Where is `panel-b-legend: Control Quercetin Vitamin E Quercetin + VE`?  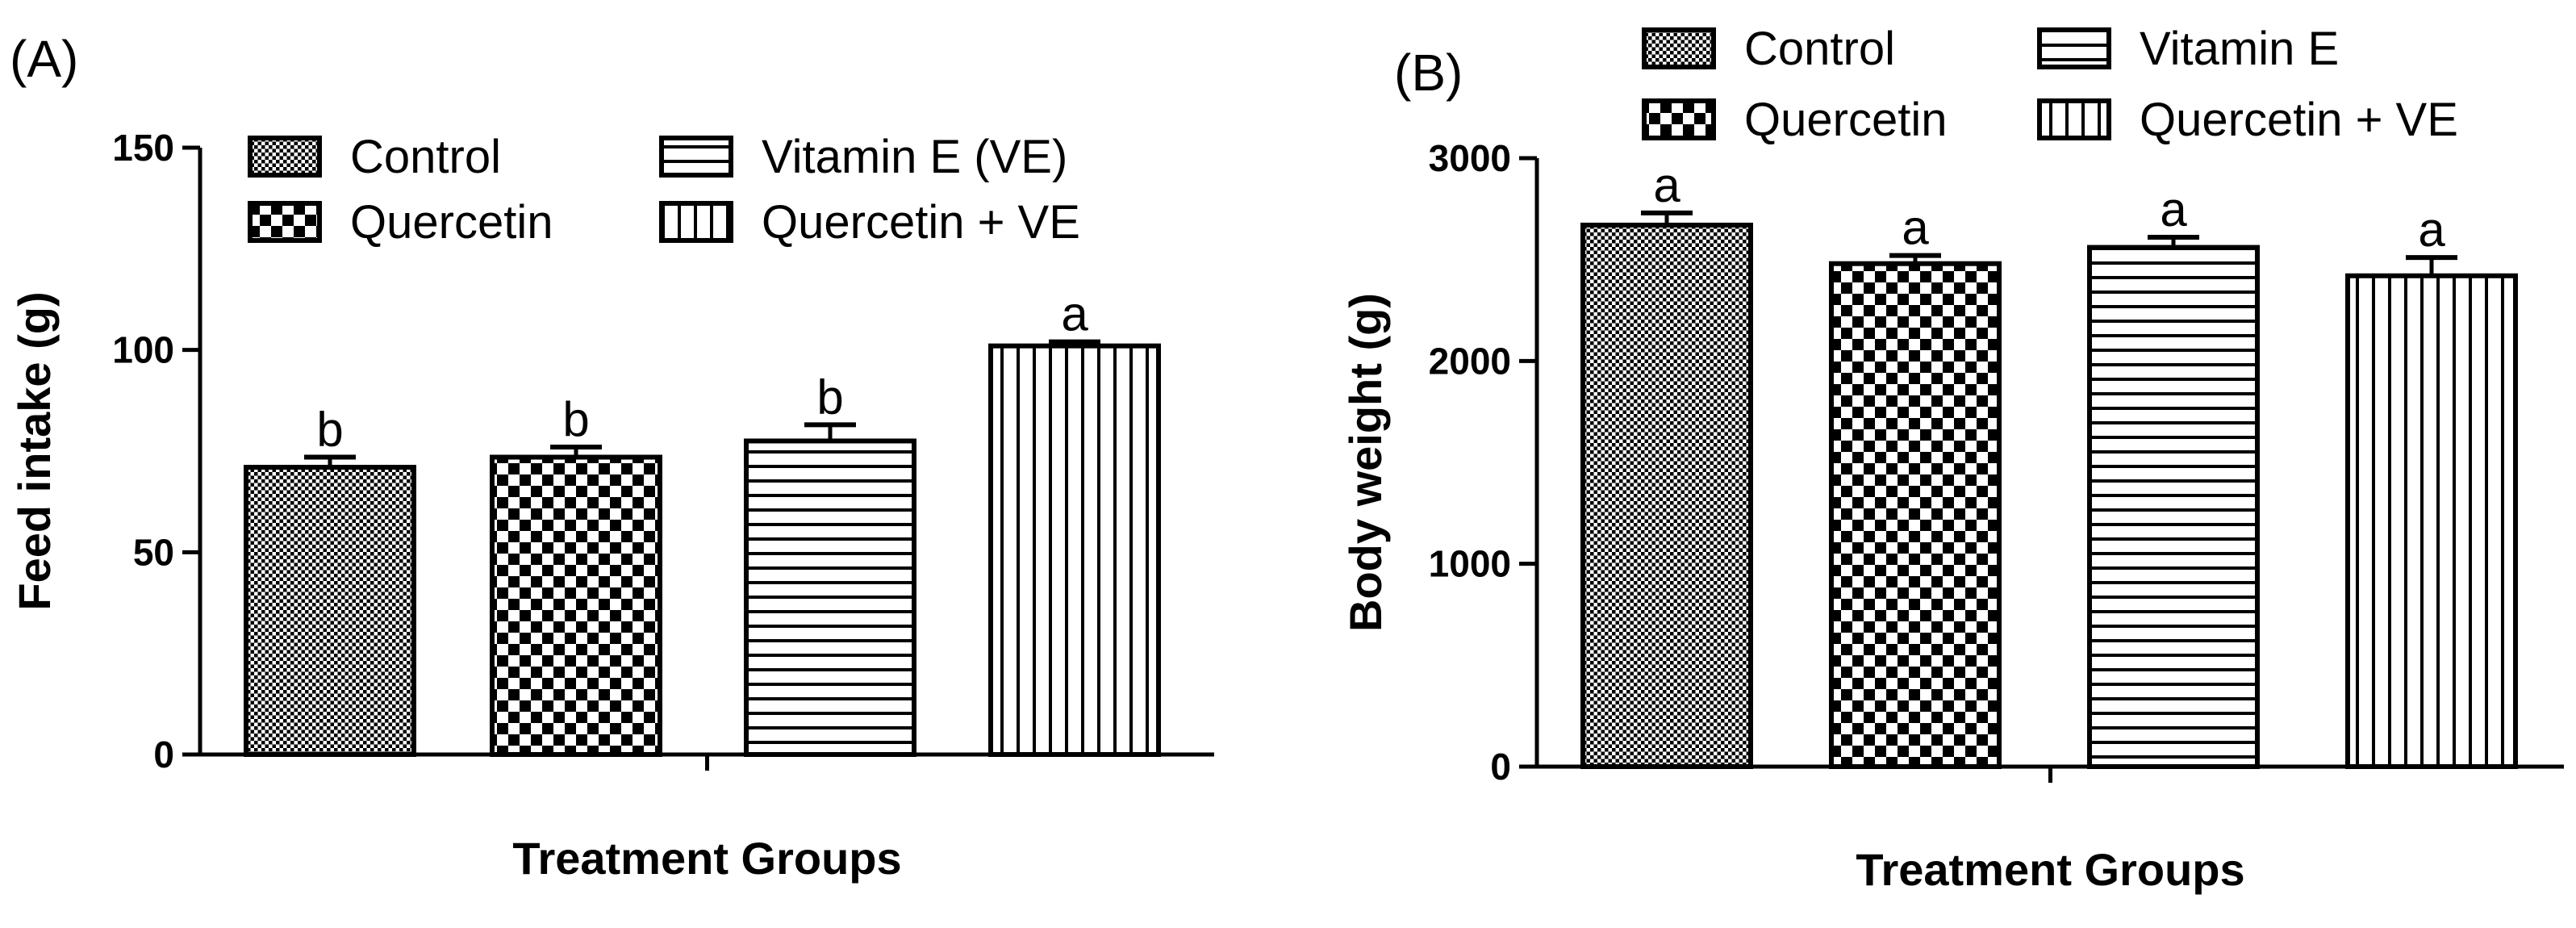 panel-b-legend: Control Quercetin Vitamin E Quercetin + VE is located at coordinates (2050, 84).